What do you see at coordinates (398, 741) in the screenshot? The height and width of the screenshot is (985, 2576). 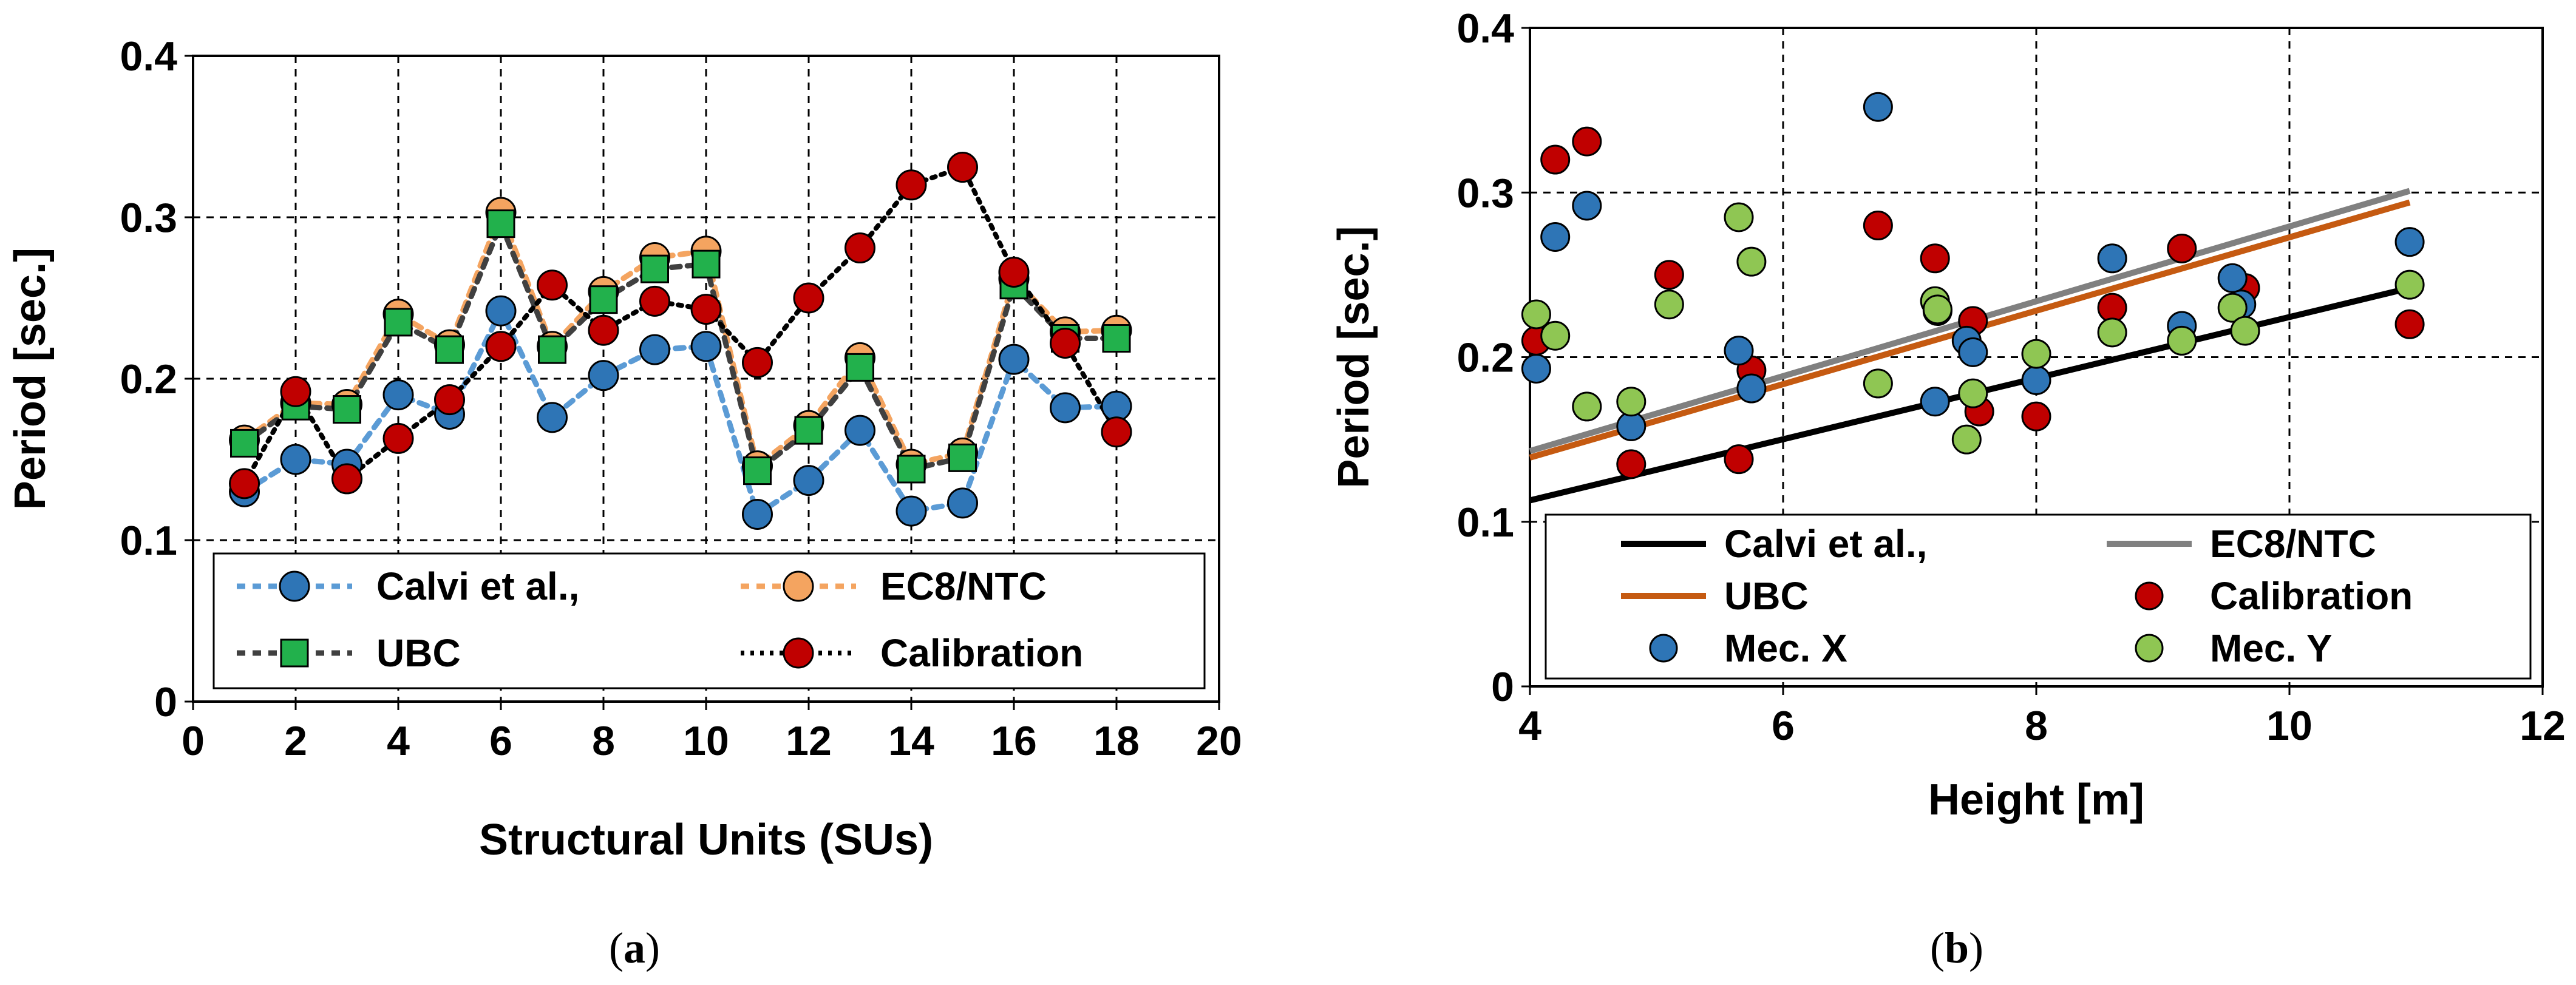 I see `x-tick-label: 4` at bounding box center [398, 741].